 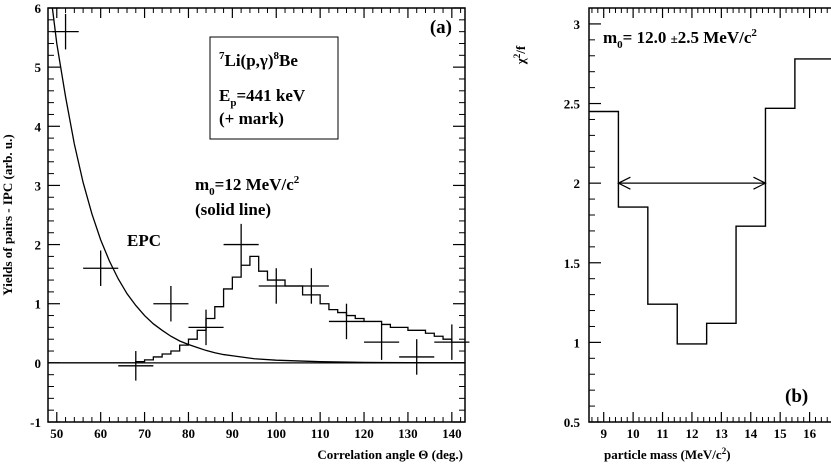 What do you see at coordinates (288, 60) in the screenshot?
I see `reaction-end: Be` at bounding box center [288, 60].